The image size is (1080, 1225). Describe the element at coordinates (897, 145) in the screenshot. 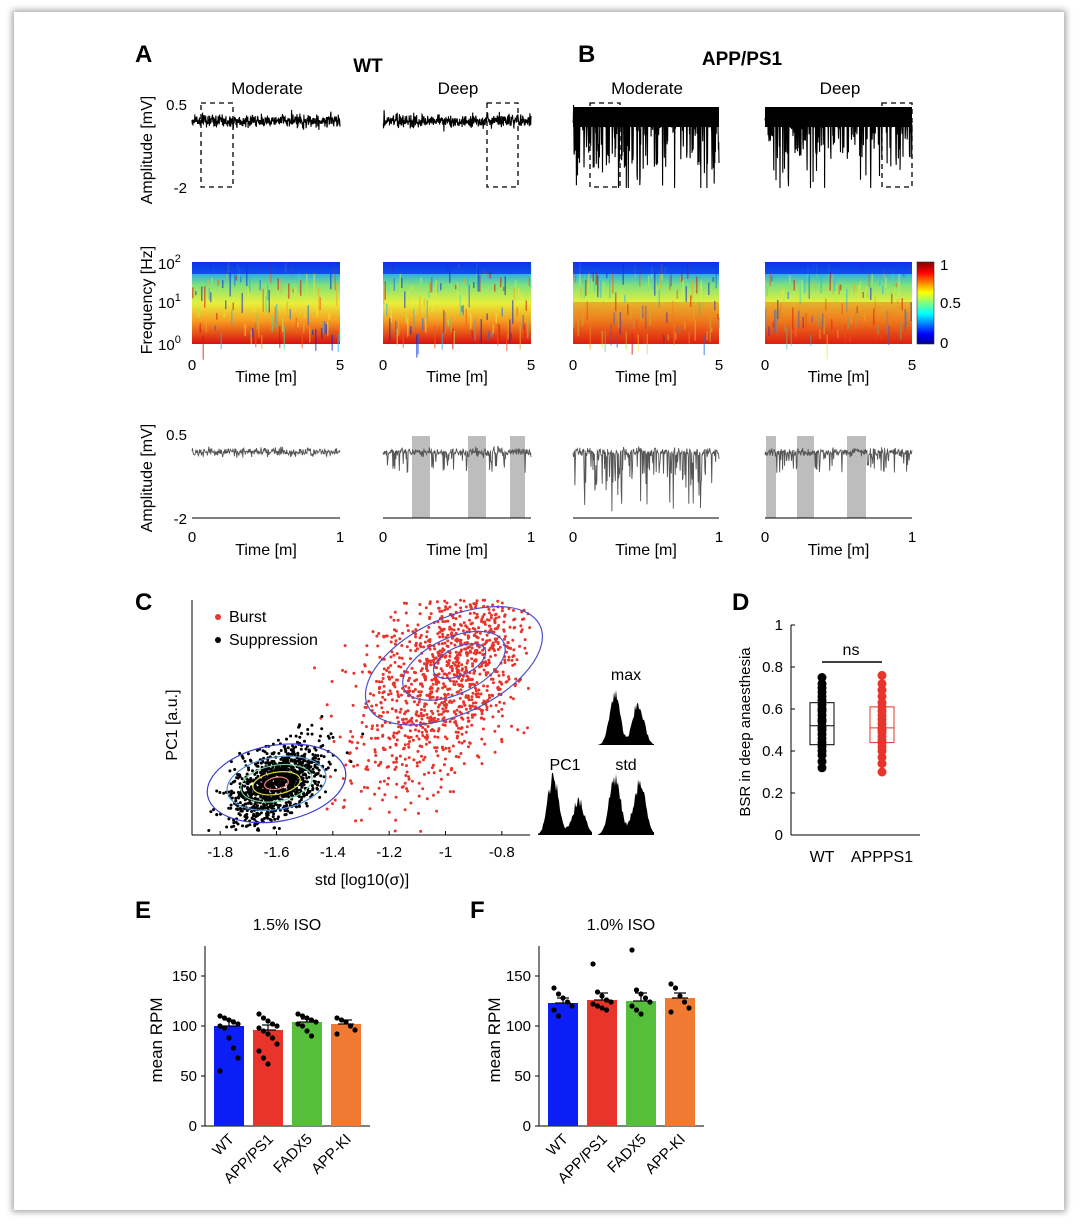

I see `zoom-window-box` at that location.